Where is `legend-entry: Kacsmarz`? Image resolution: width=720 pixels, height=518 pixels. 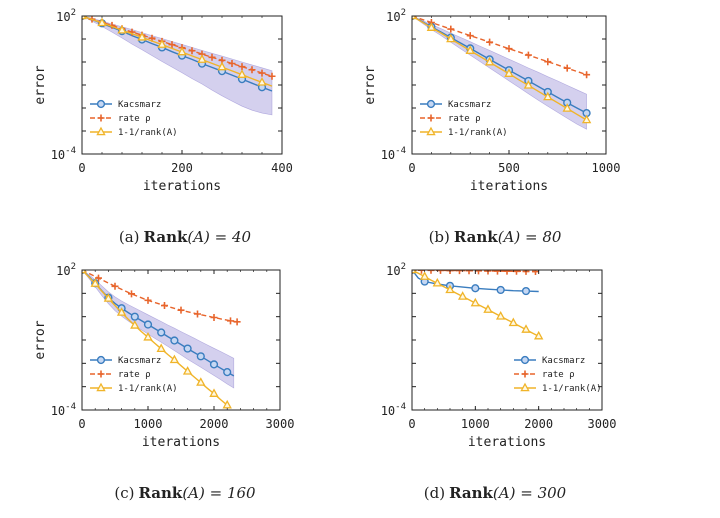 legend-entry: Kacsmarz is located at coordinates (469, 105).